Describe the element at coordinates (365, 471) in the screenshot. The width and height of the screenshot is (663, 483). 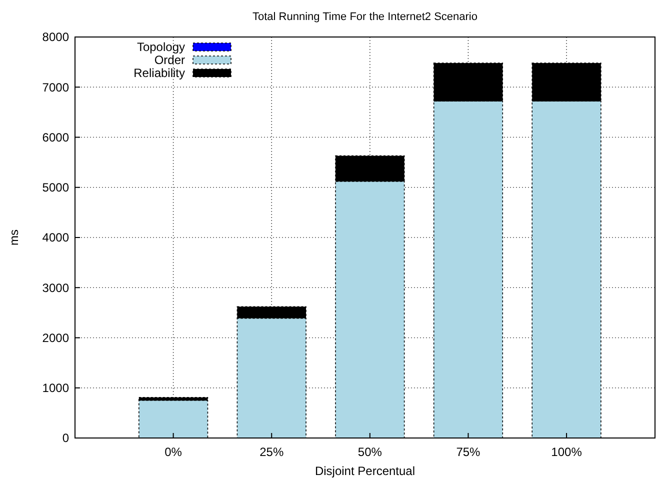
I see `x-axis-title: Disjoint Percentual` at that location.